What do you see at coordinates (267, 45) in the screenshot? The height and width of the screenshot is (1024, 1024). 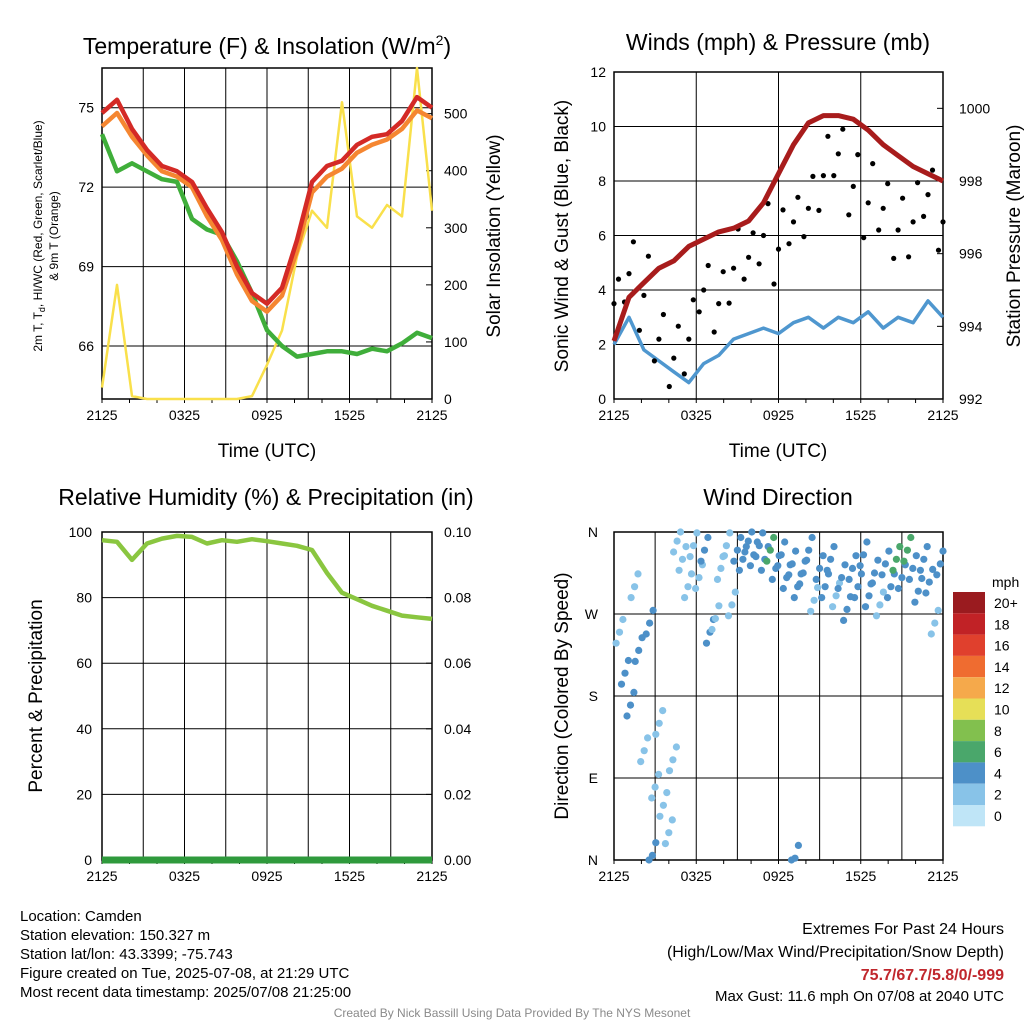 I see `temp-title: Temperature (F) & Insolation (W/m2)` at bounding box center [267, 45].